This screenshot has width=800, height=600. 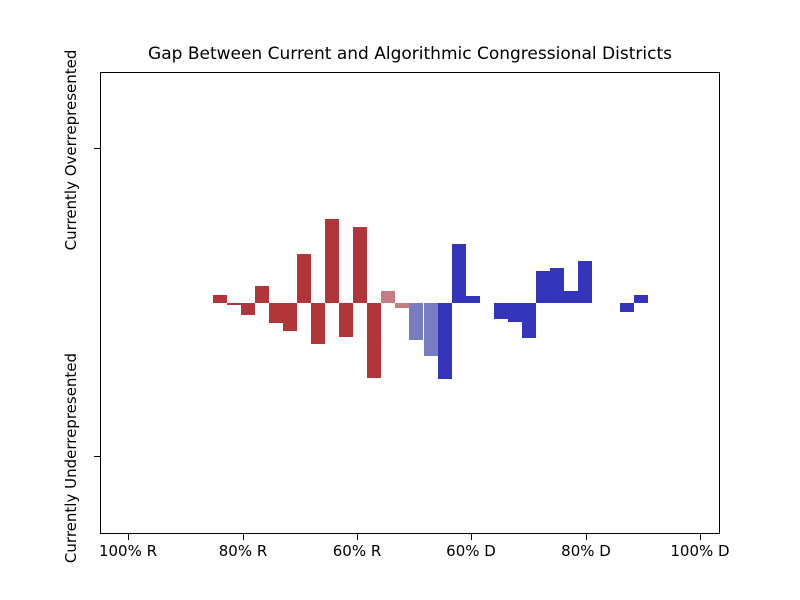 What do you see at coordinates (243, 551) in the screenshot?
I see `x-tick-label: 80% R` at bounding box center [243, 551].